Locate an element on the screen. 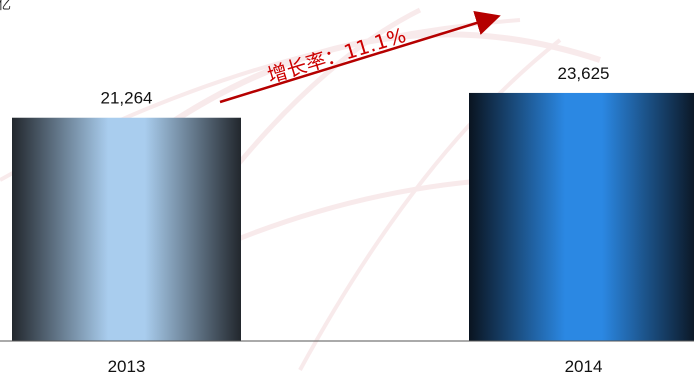 The image size is (694, 377). value-label-2013: 21,264 is located at coordinates (127, 98).